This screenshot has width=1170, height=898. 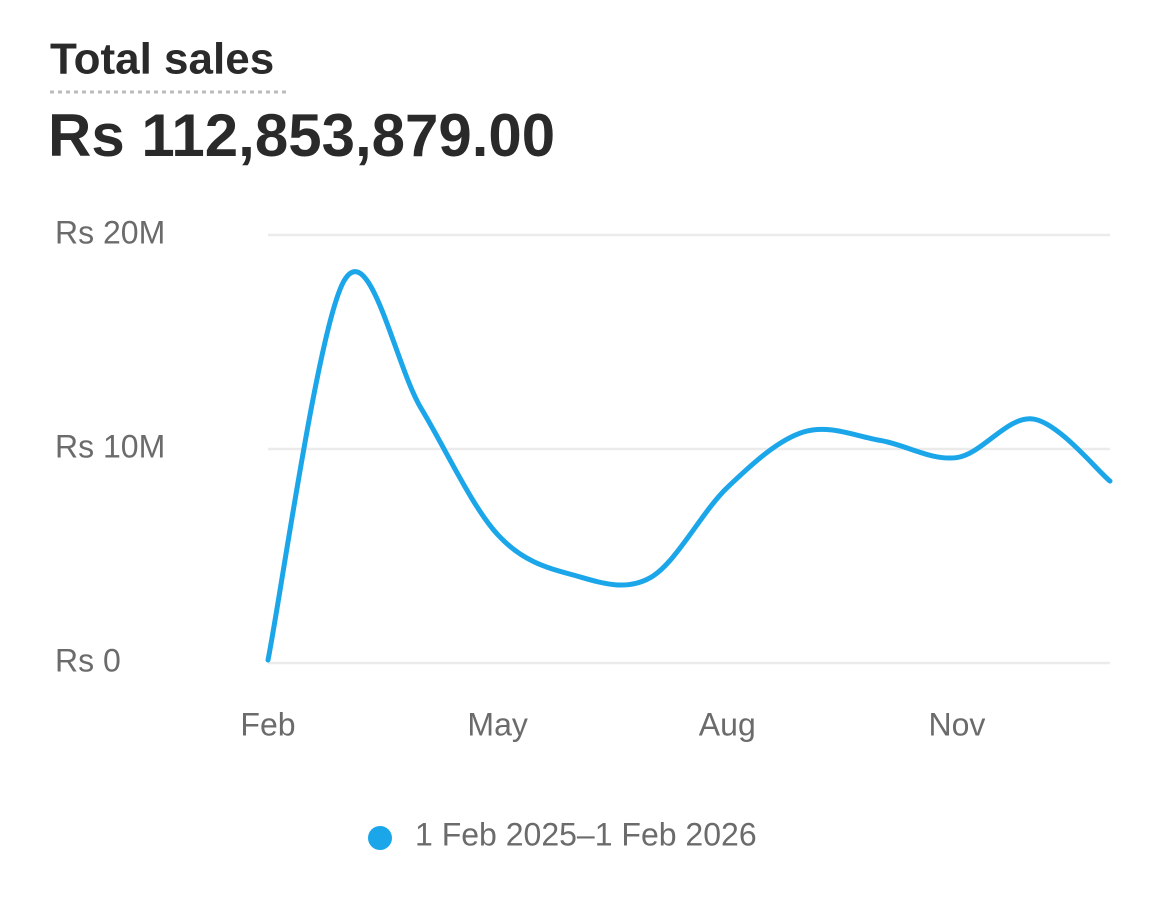 What do you see at coordinates (110, 232) in the screenshot?
I see `y-tick-label: Rs 20M` at bounding box center [110, 232].